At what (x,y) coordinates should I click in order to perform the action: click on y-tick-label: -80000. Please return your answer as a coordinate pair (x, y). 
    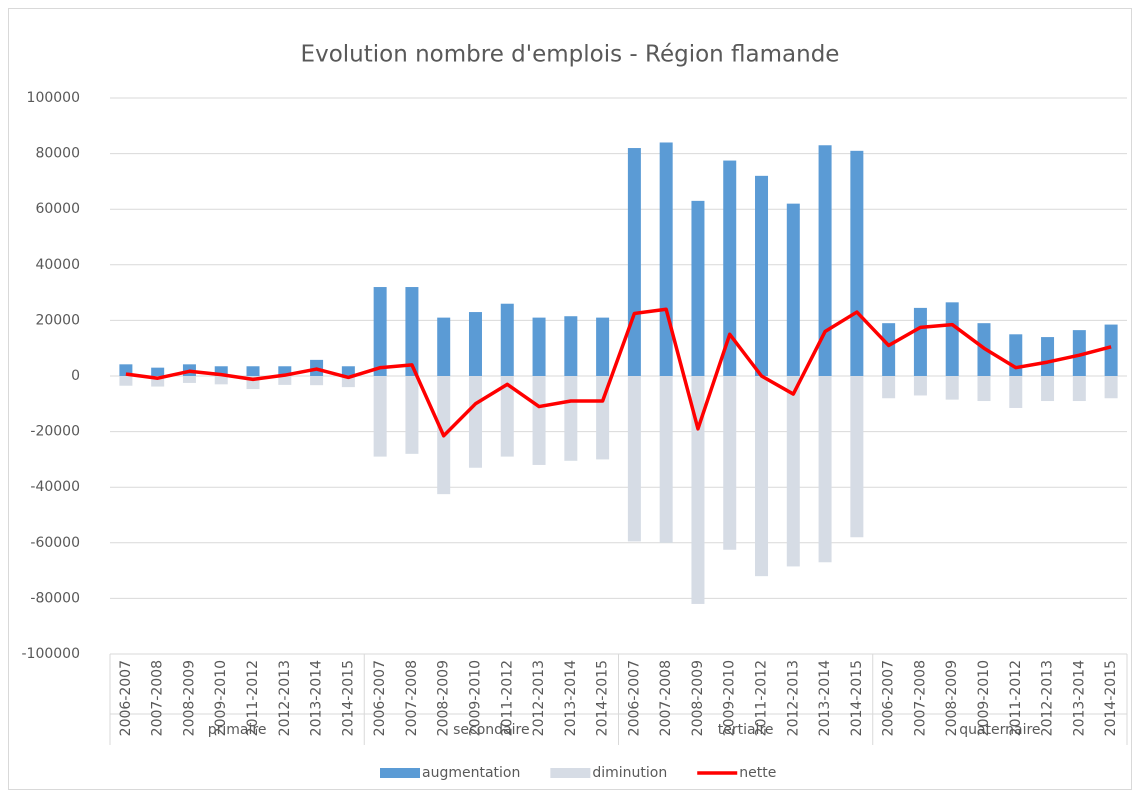
    Looking at the image, I should click on (55, 598).